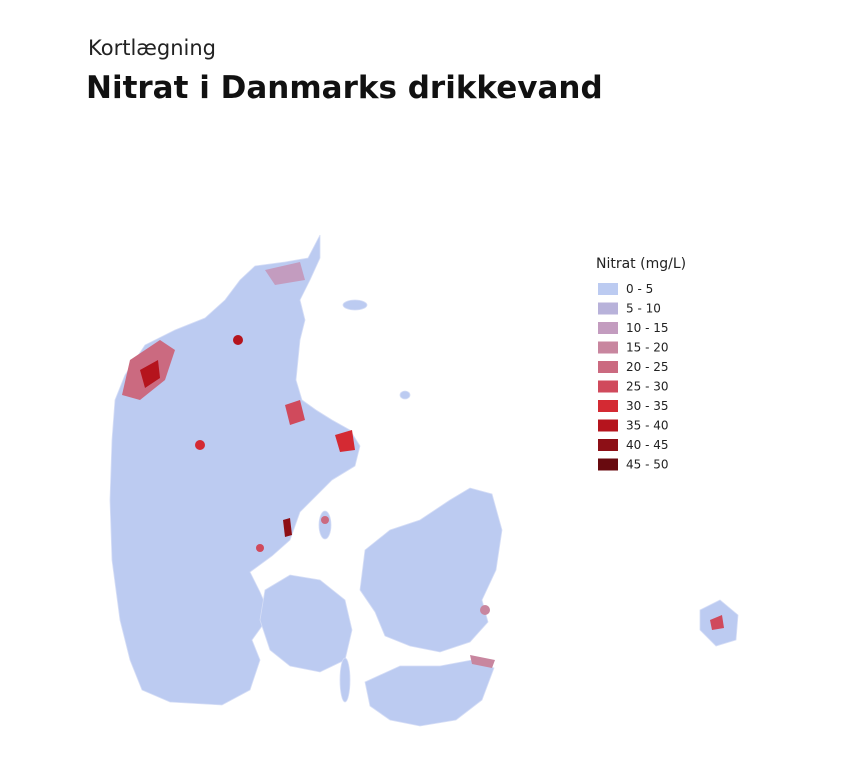 Image resolution: width=848 pixels, height=759 pixels. Describe the element at coordinates (647, 367) in the screenshot. I see `legend-label: 20 - 25` at that location.